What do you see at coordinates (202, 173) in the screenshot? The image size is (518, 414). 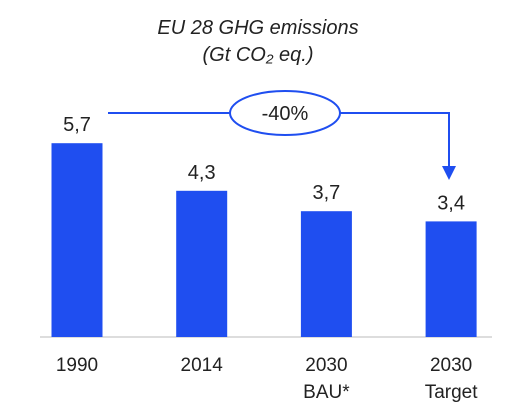 I see `value-label: 4,3` at bounding box center [202, 173].